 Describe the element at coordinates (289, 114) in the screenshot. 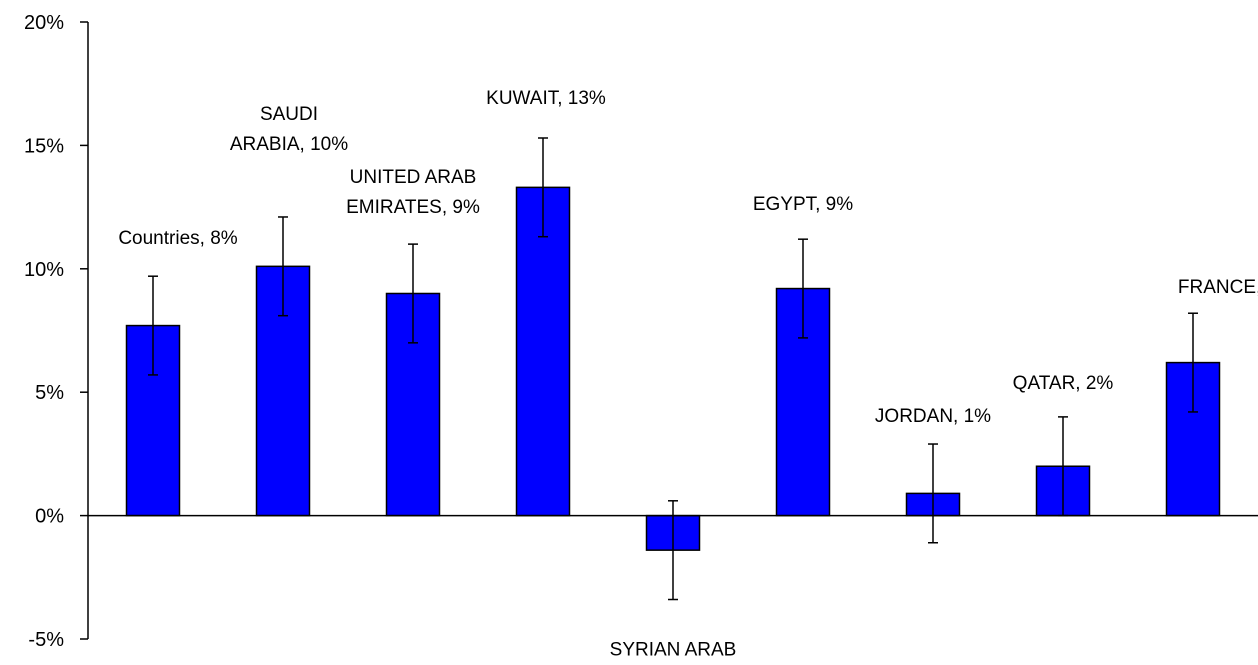

I see `bar-data-label: SAUDI` at that location.